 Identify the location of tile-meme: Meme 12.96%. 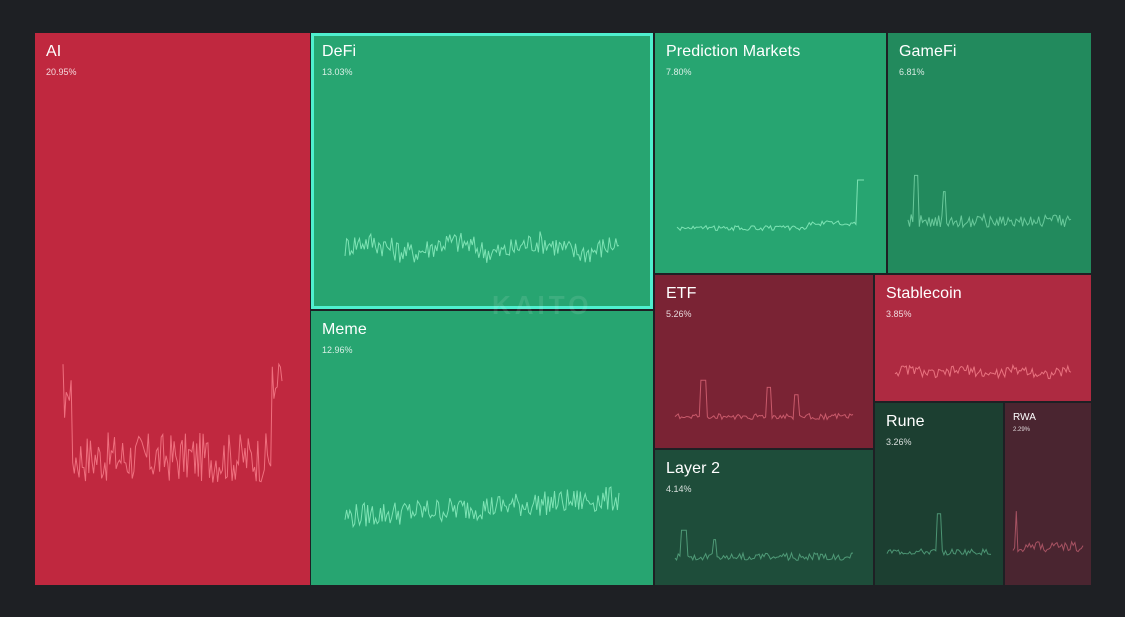
(482, 448).